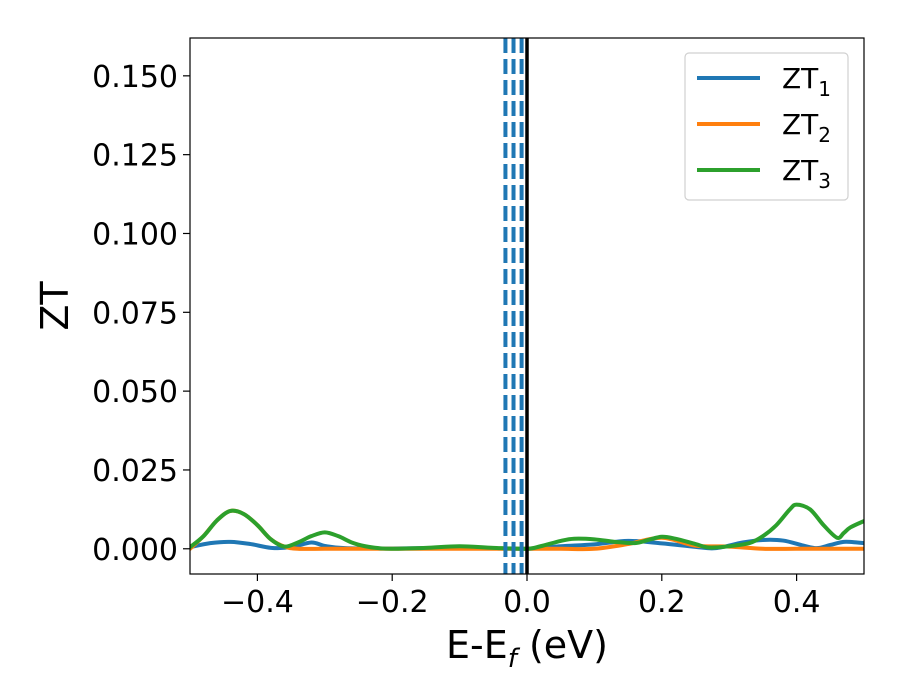  I want to click on legend: ZT1 ZT2 ZT3, so click(766, 126).